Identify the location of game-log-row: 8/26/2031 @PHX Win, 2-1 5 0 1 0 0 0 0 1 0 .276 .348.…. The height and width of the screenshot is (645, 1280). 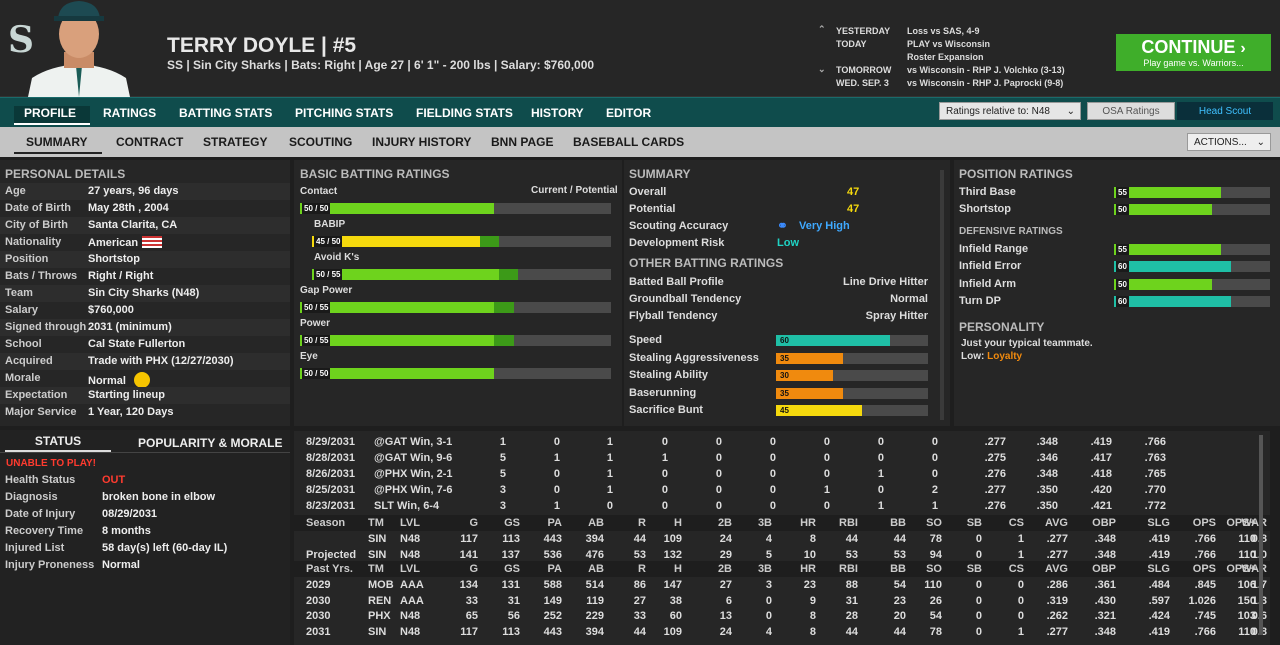
(782, 474).